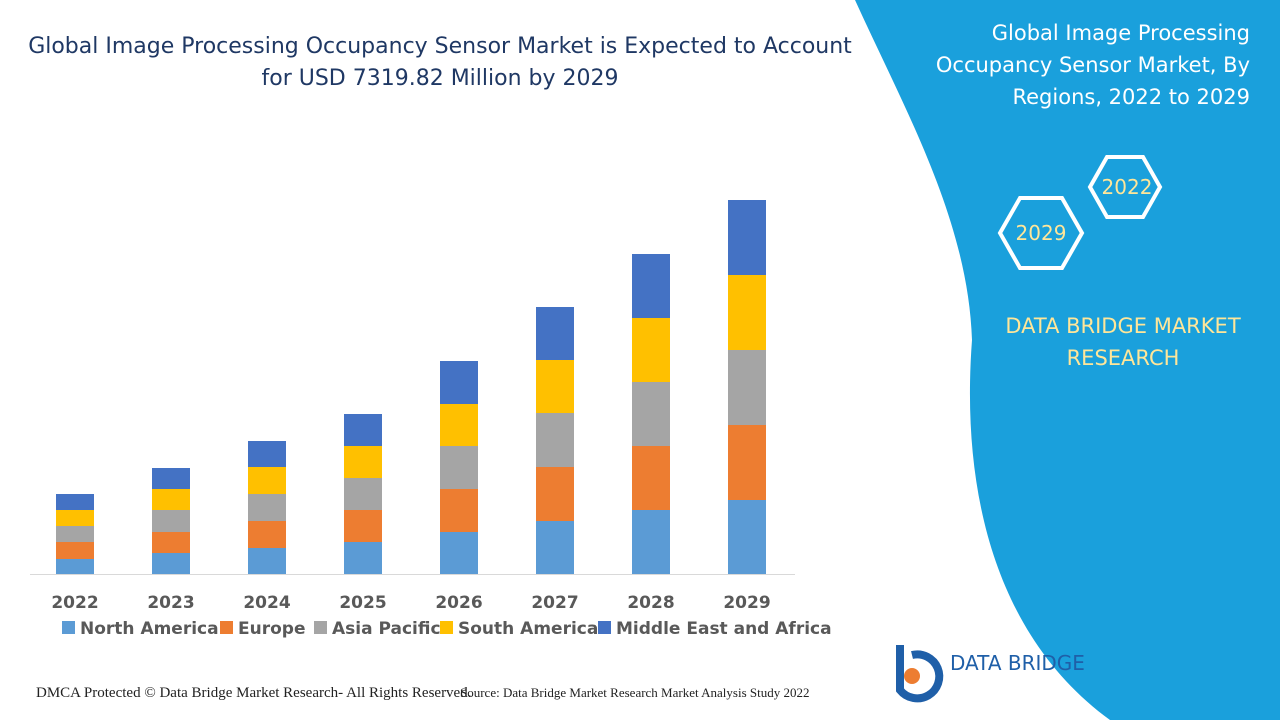 This screenshot has width=1280, height=720. I want to click on x-tick-label: 2023, so click(170, 603).